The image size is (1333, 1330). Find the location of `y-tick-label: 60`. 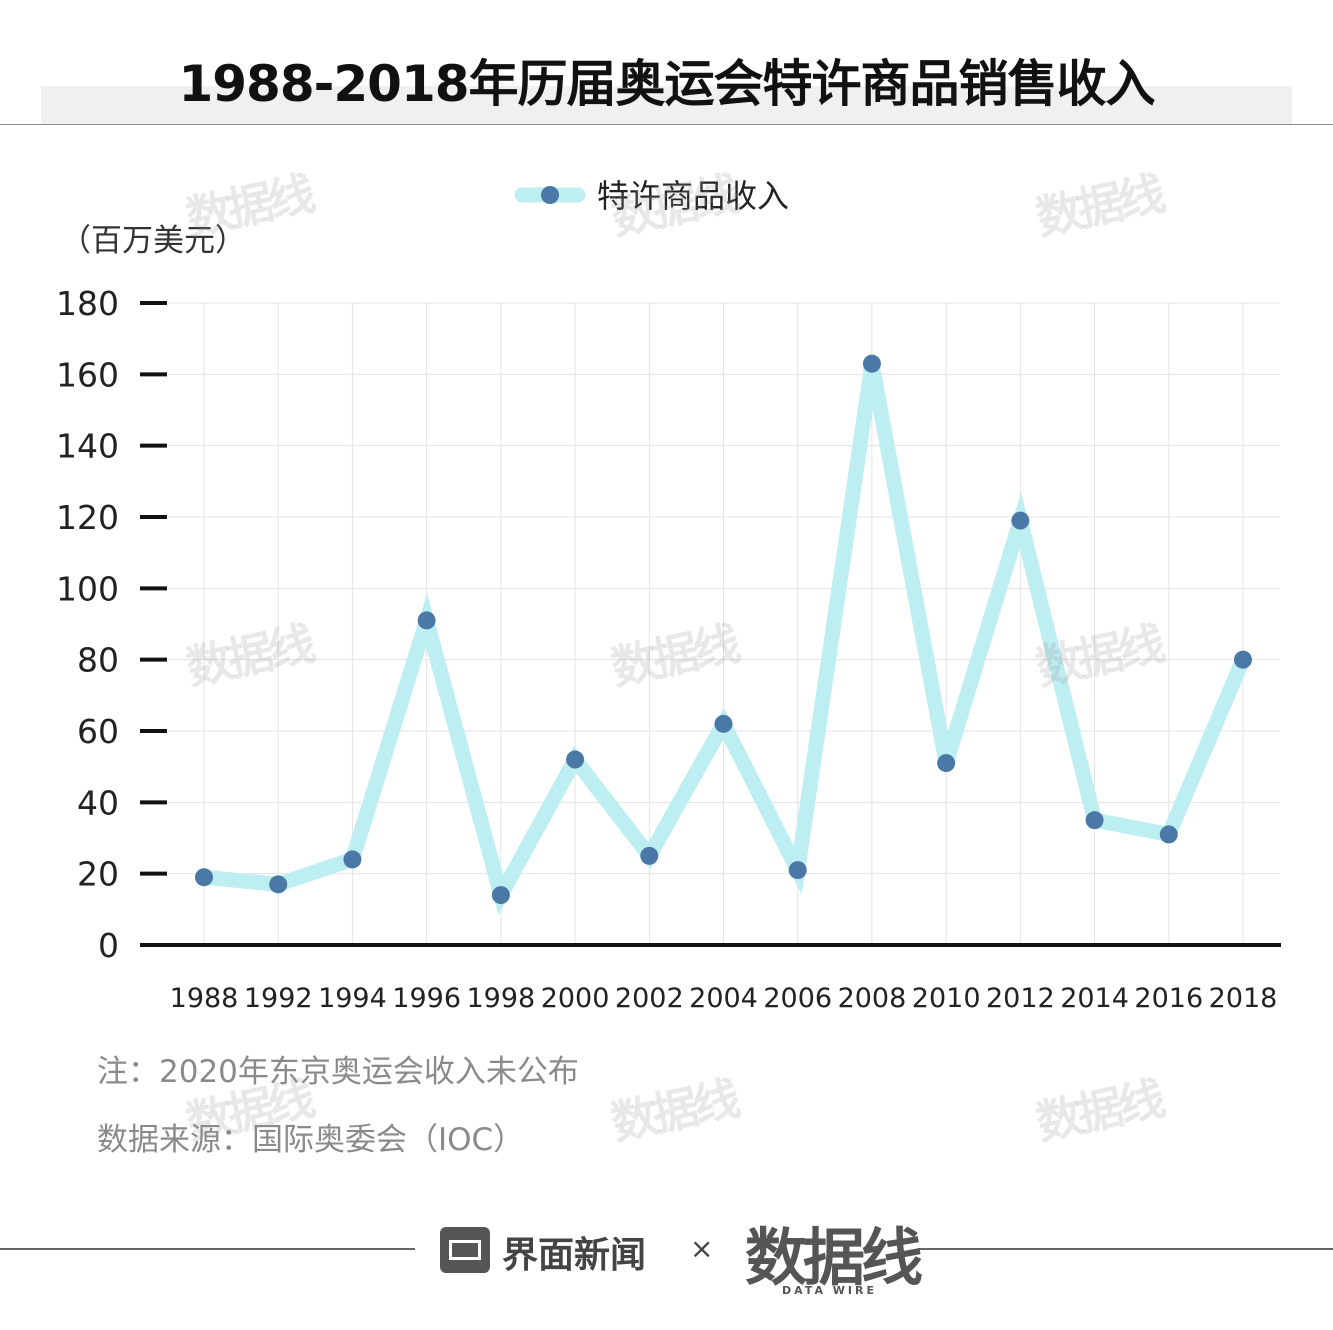

y-tick-label: 60 is located at coordinates (98, 731).